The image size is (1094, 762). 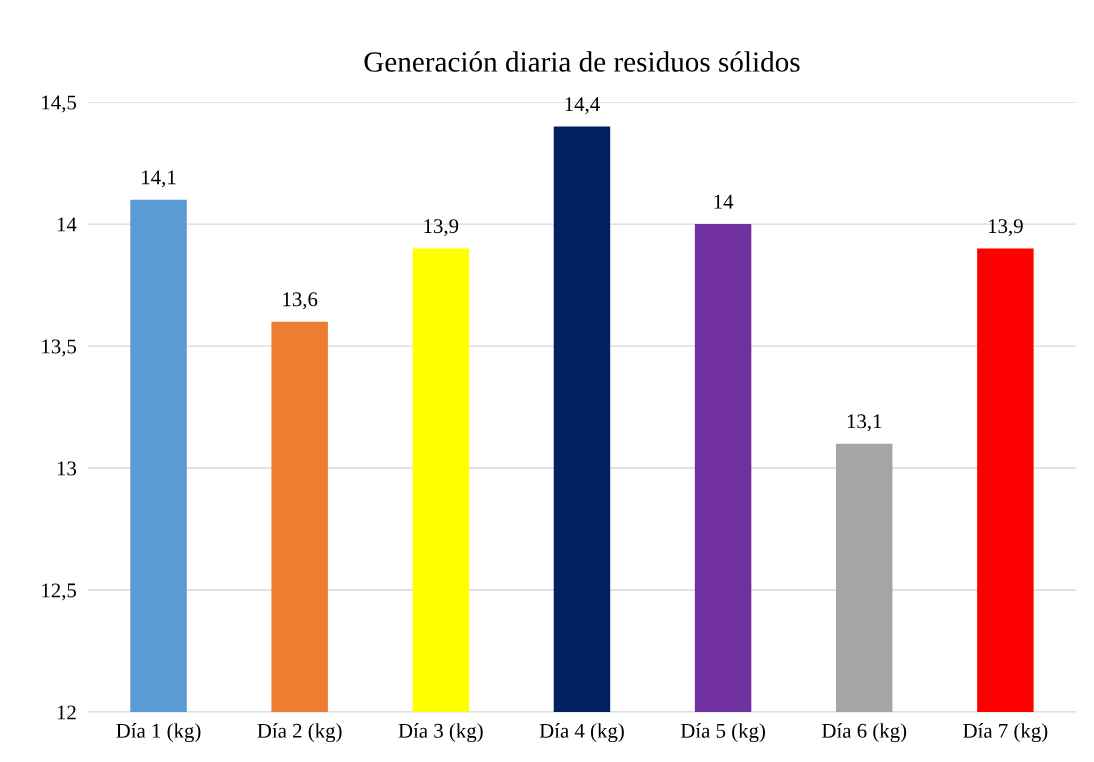 What do you see at coordinates (1005, 733) in the screenshot?
I see `x-tick-label: Día 7 (kg)` at bounding box center [1005, 733].